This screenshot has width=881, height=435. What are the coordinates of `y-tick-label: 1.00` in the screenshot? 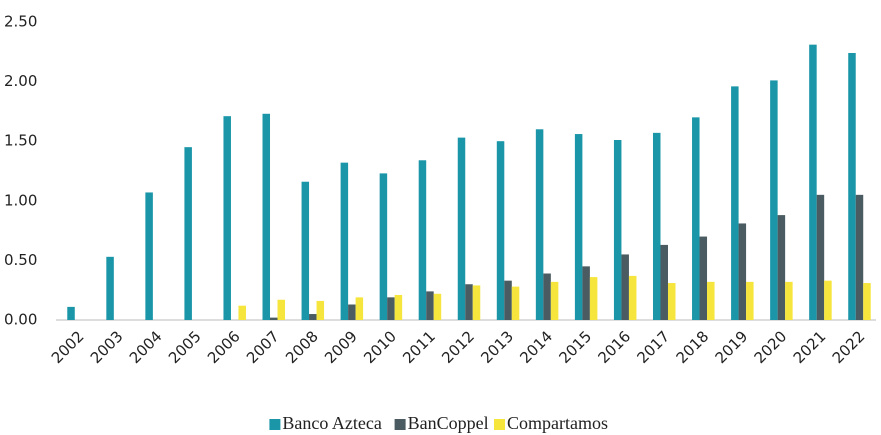 It's located at (20, 200).